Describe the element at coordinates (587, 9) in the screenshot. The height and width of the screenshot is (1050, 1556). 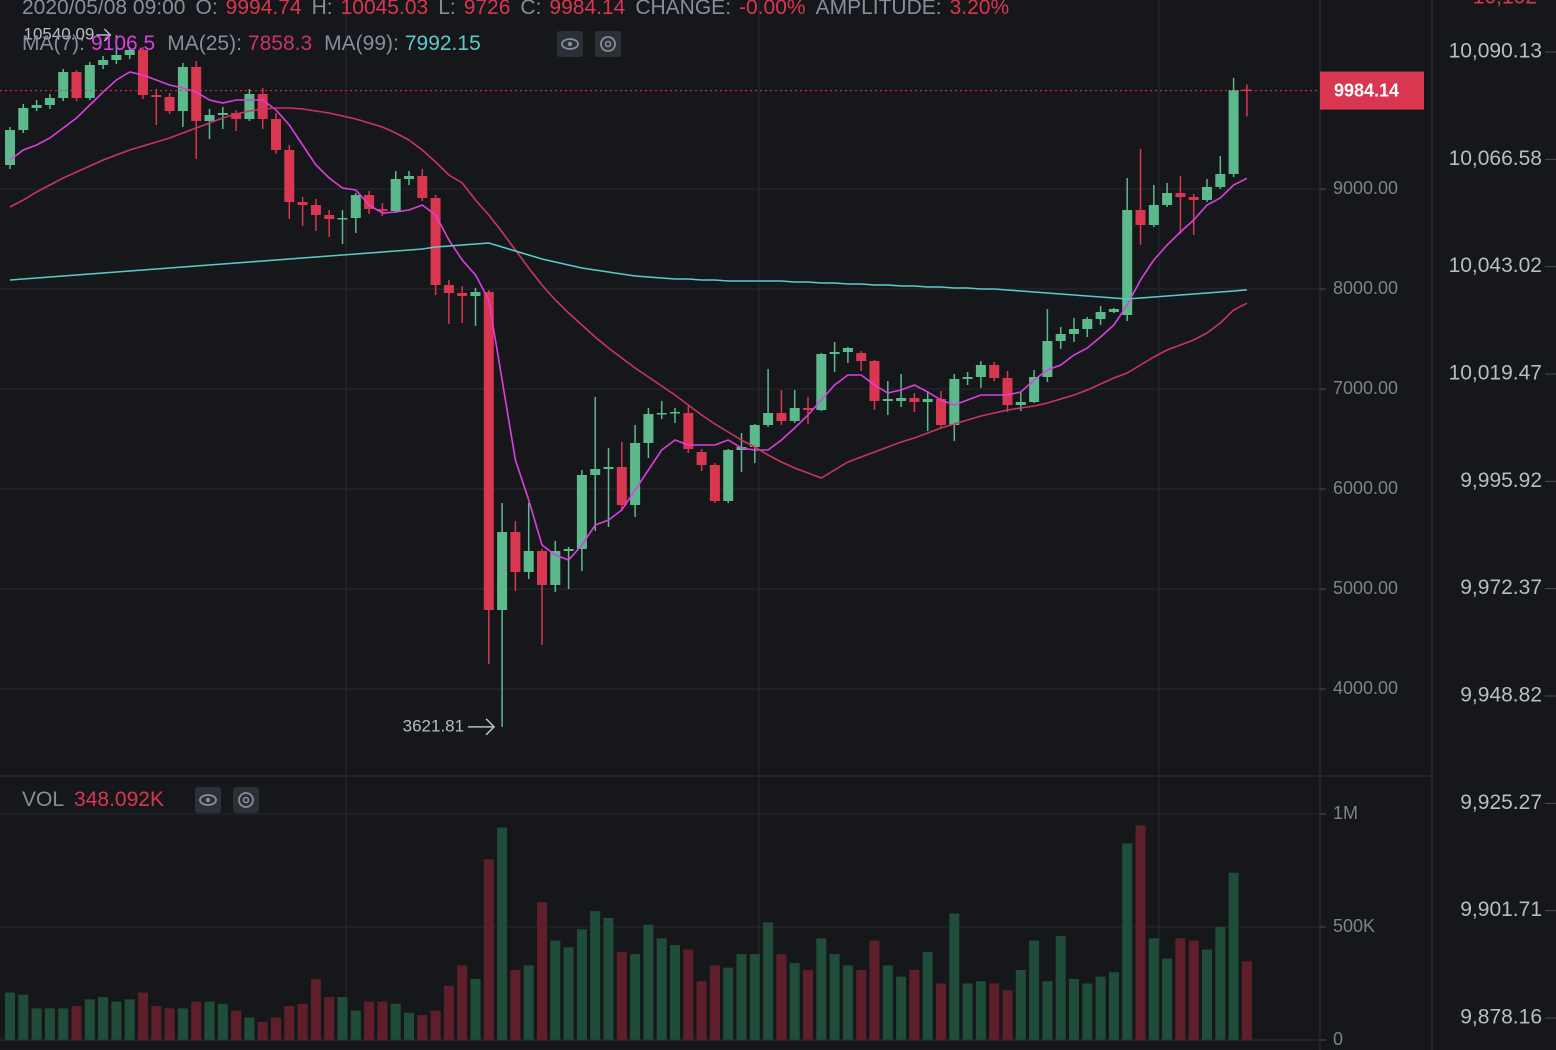
I see `header-value: 9984.14` at that location.